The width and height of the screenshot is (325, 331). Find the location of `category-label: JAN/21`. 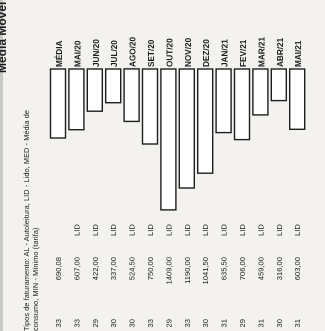

category-label: JAN/21 is located at coordinates (225, 53).